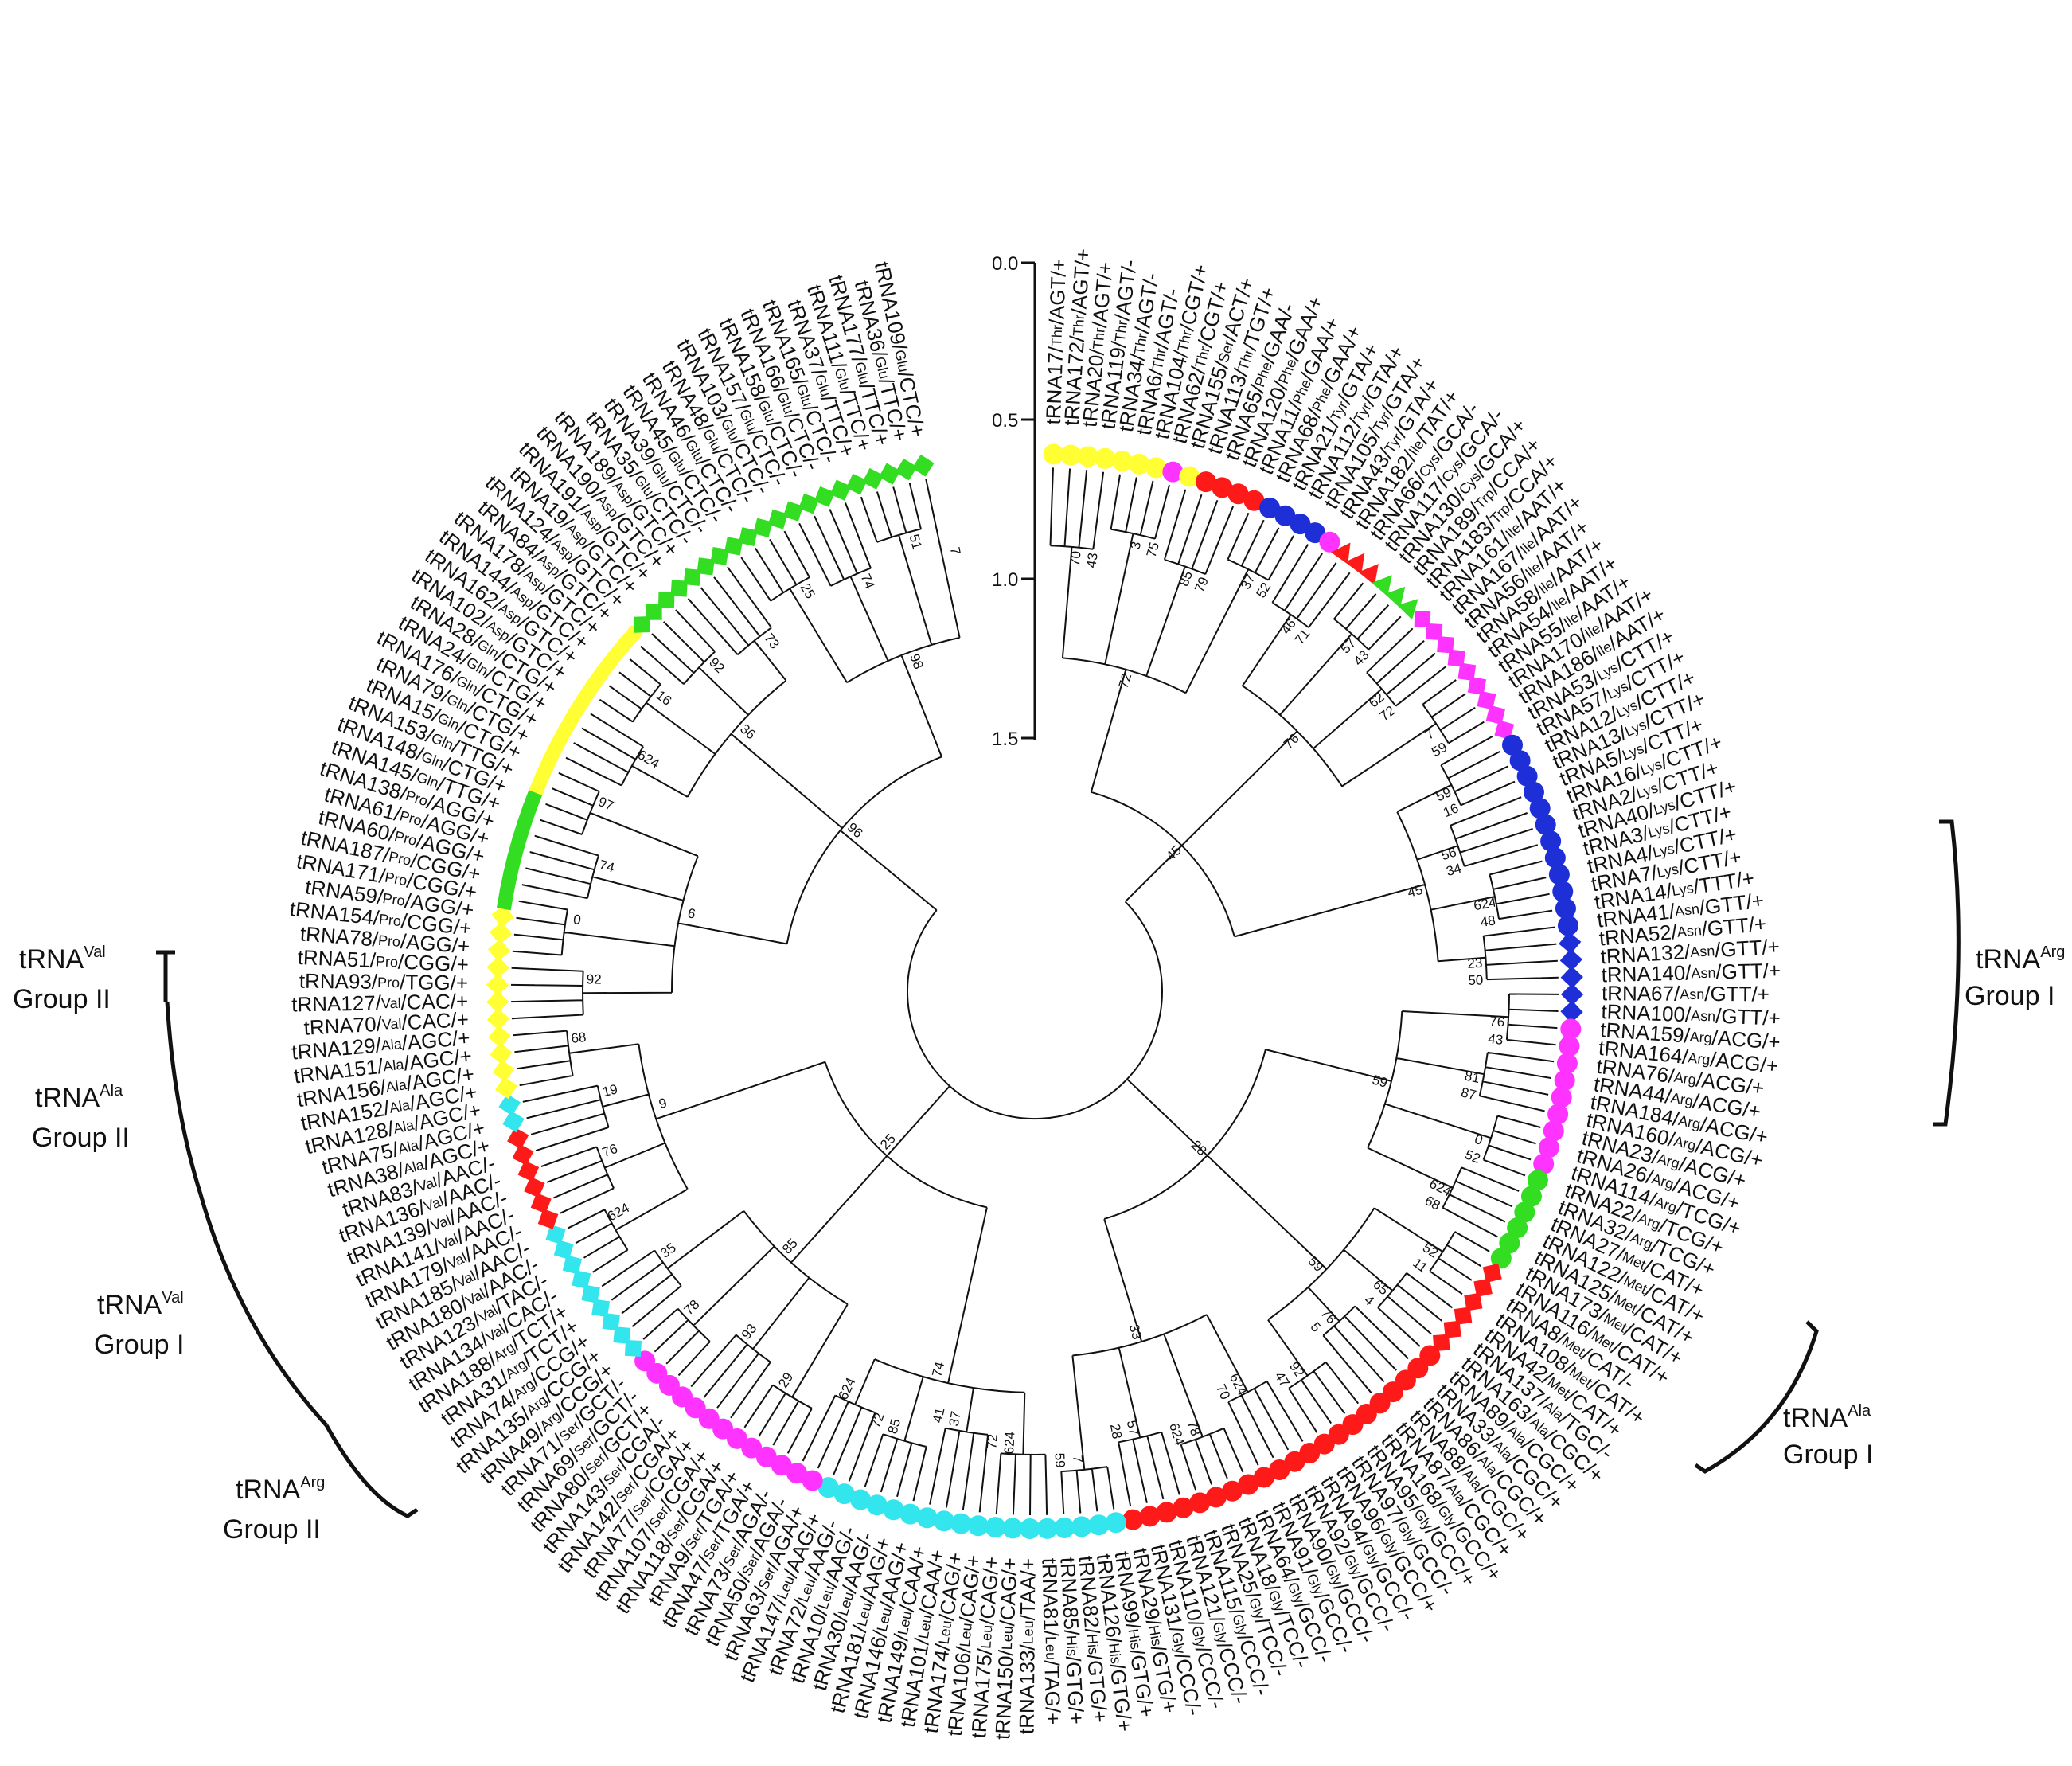  What do you see at coordinates (1054, 385) in the screenshot?
I see `leaf-name: tRNA17/` at bounding box center [1054, 385].